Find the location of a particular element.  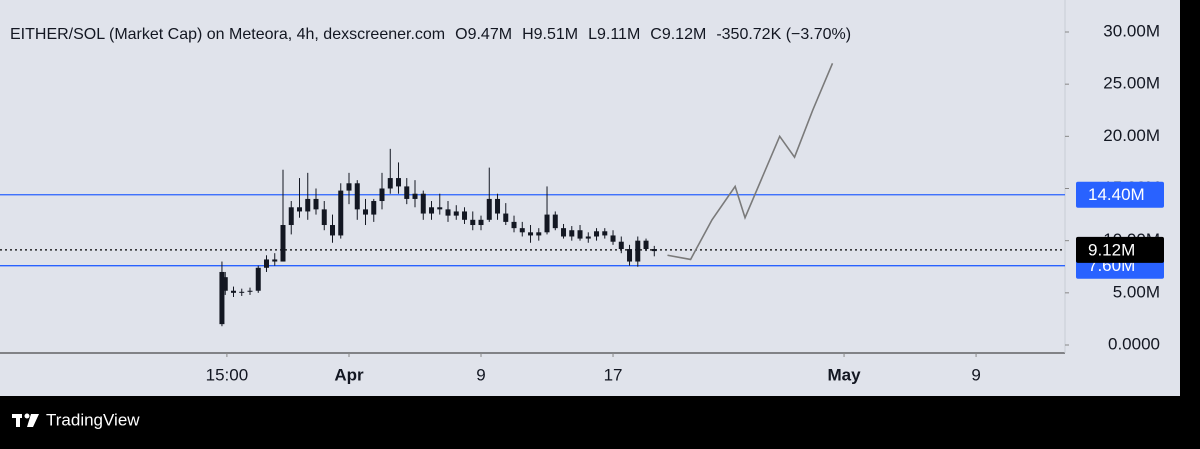

level-label: 9.12M is located at coordinates (1111, 249).